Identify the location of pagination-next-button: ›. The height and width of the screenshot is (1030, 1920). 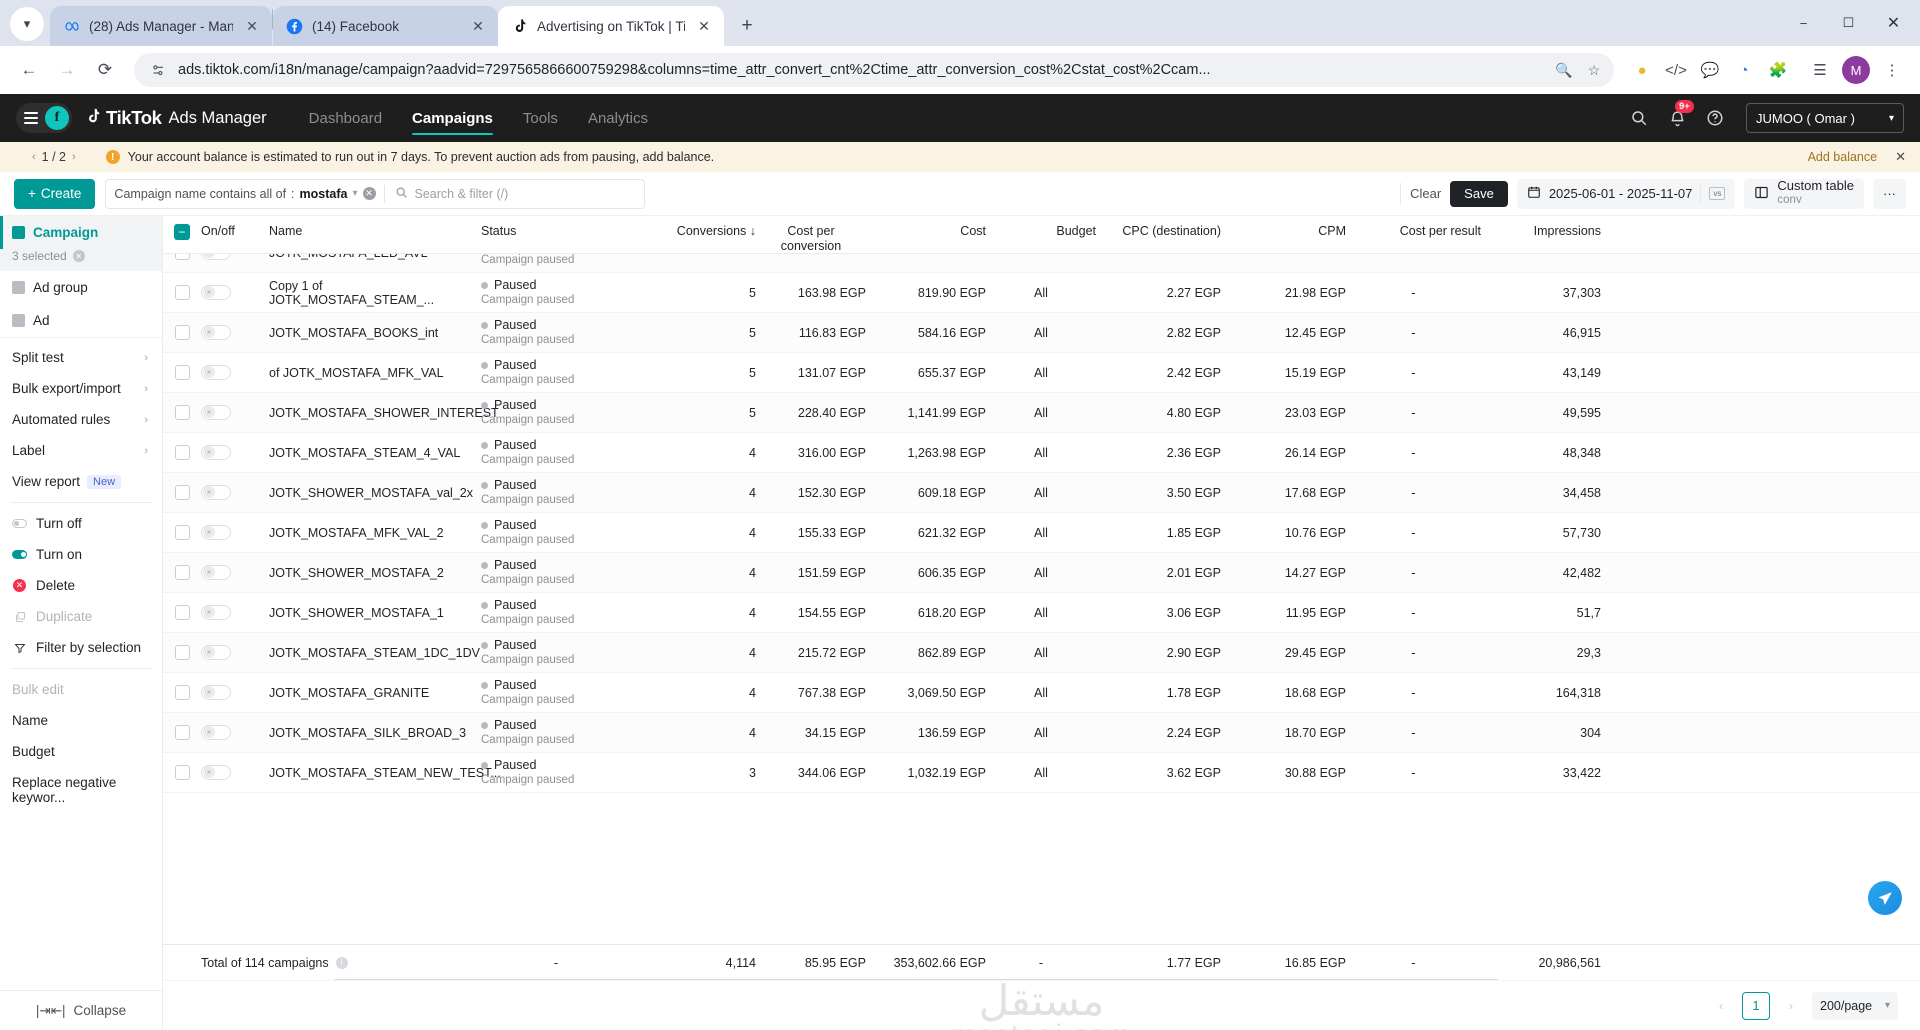
(1791, 1005).